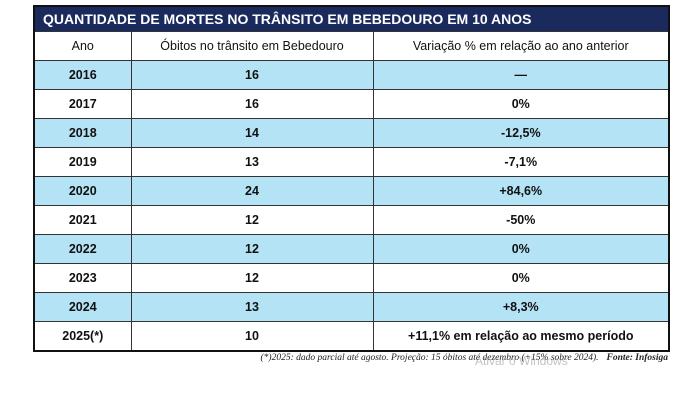  What do you see at coordinates (82, 249) in the screenshot?
I see `table-cell: 2022` at bounding box center [82, 249].